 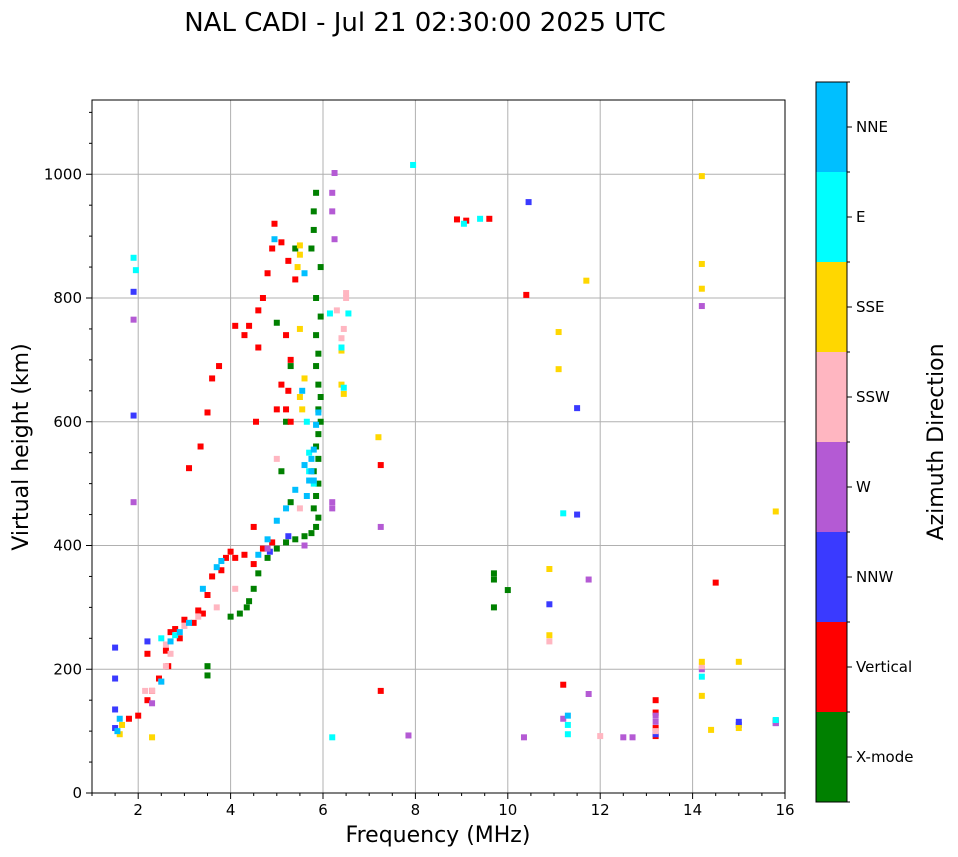 I want to click on x-tick-label: 2, so click(x=138, y=810).